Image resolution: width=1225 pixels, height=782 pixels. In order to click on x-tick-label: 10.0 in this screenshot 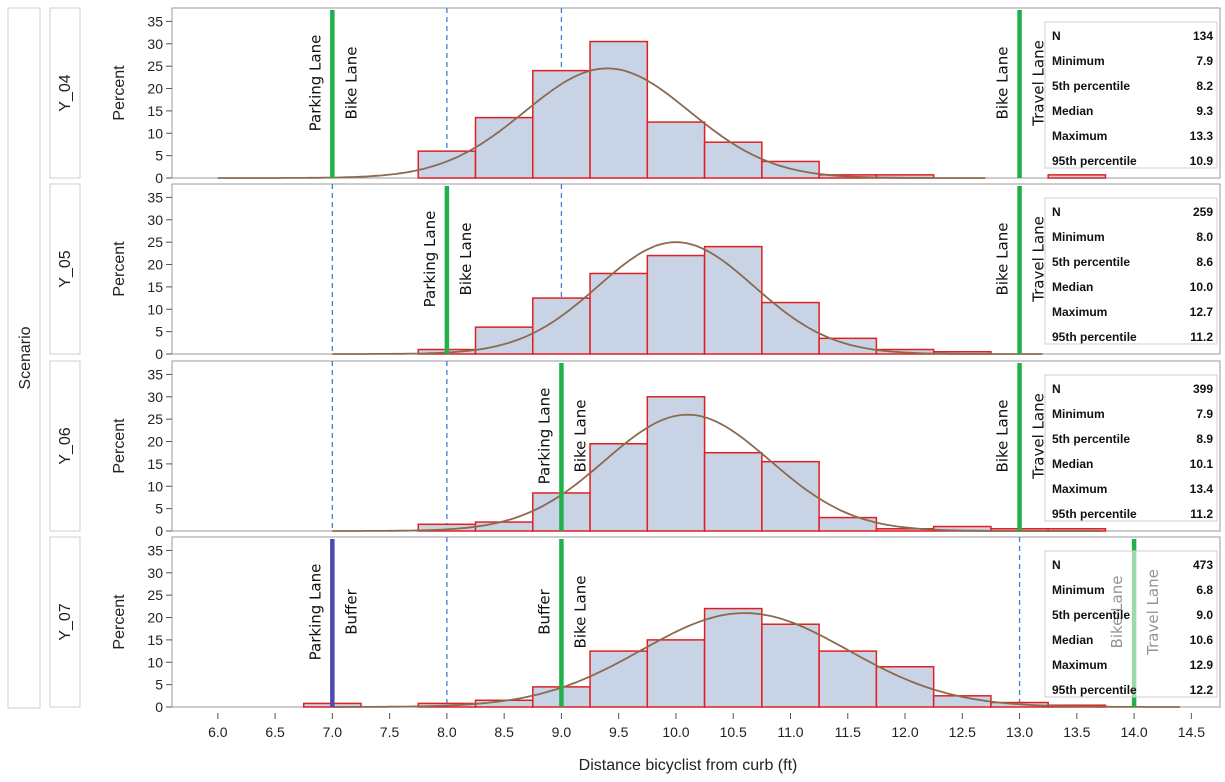, I will do `click(675, 732)`.